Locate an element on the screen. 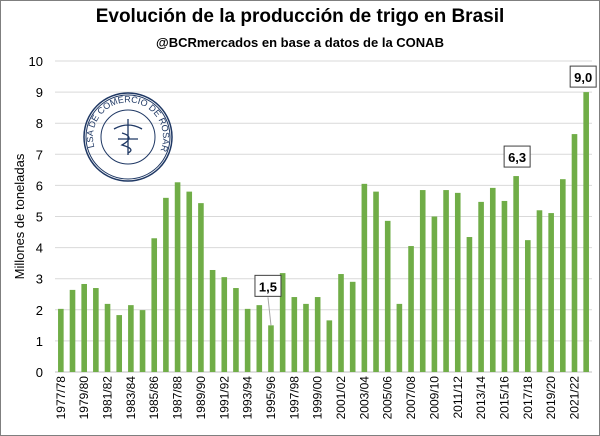  chart-subtitle: @BCRmercados en base a datos de la CONAB is located at coordinates (300, 42).